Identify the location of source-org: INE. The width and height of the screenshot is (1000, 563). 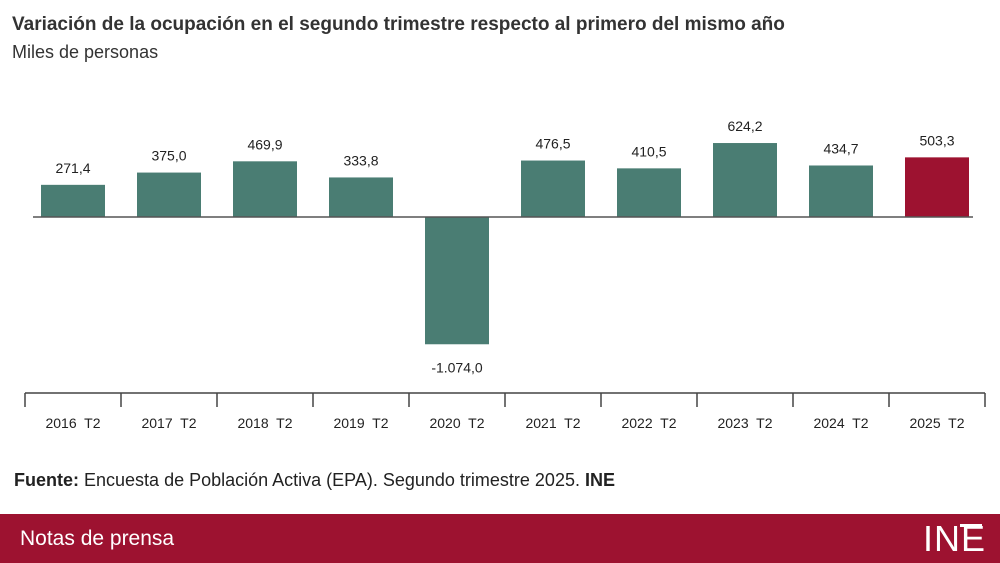
(599, 480).